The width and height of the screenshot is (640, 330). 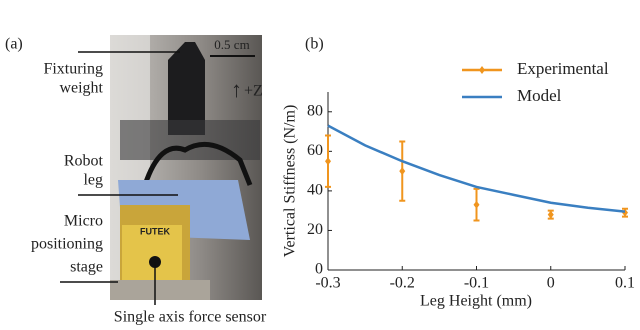 What do you see at coordinates (81, 88) in the screenshot?
I see `label: weight` at bounding box center [81, 88].